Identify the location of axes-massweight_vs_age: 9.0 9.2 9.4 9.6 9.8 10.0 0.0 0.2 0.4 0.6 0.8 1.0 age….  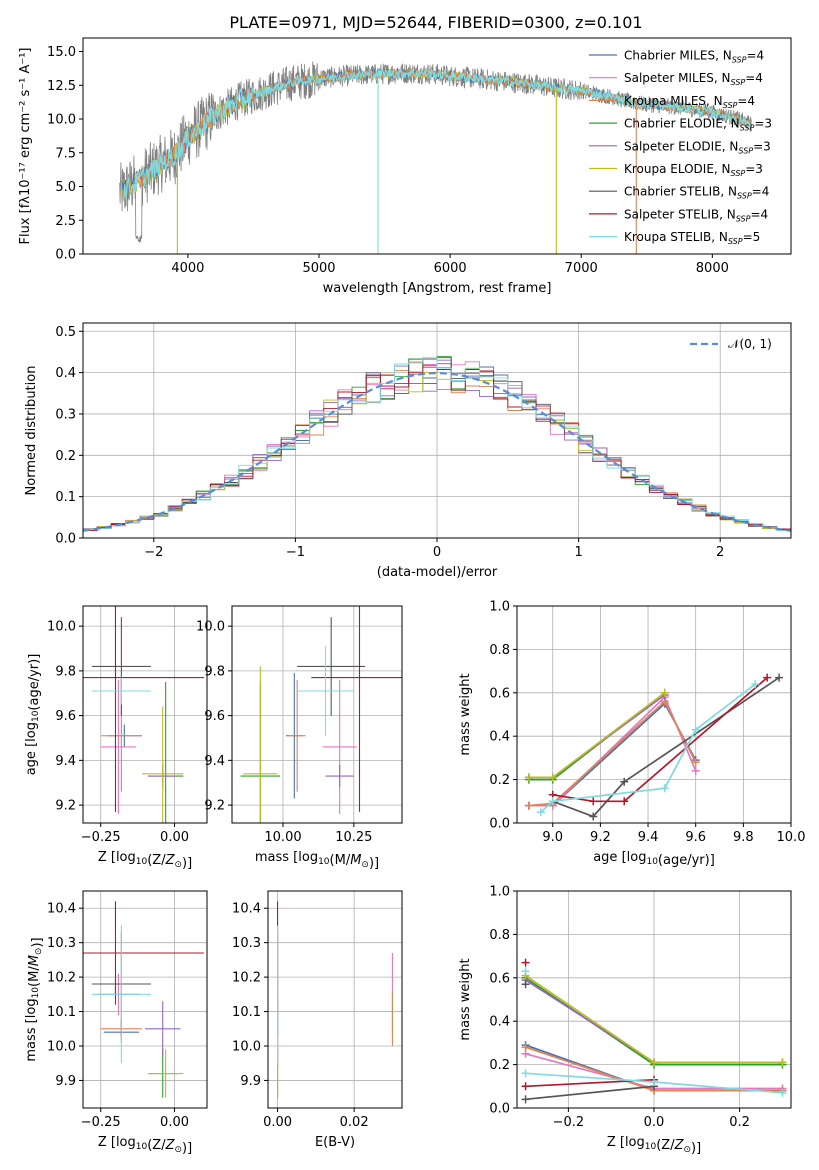
(631, 734).